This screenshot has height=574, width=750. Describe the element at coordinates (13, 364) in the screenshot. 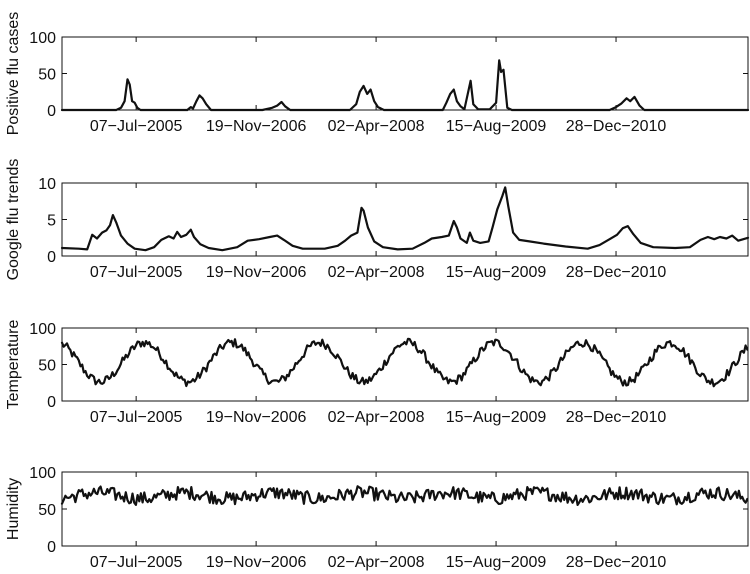

I see `y-axis-label: Temperature` at that location.